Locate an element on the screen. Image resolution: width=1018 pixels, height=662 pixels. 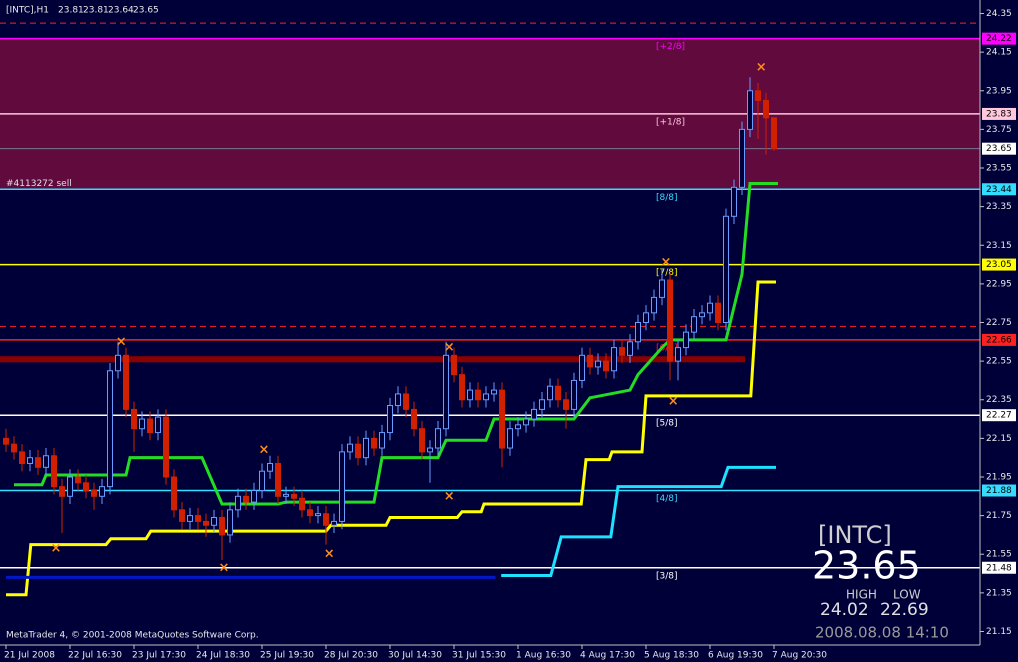
symbol: [INTC] is located at coordinates (855, 535).